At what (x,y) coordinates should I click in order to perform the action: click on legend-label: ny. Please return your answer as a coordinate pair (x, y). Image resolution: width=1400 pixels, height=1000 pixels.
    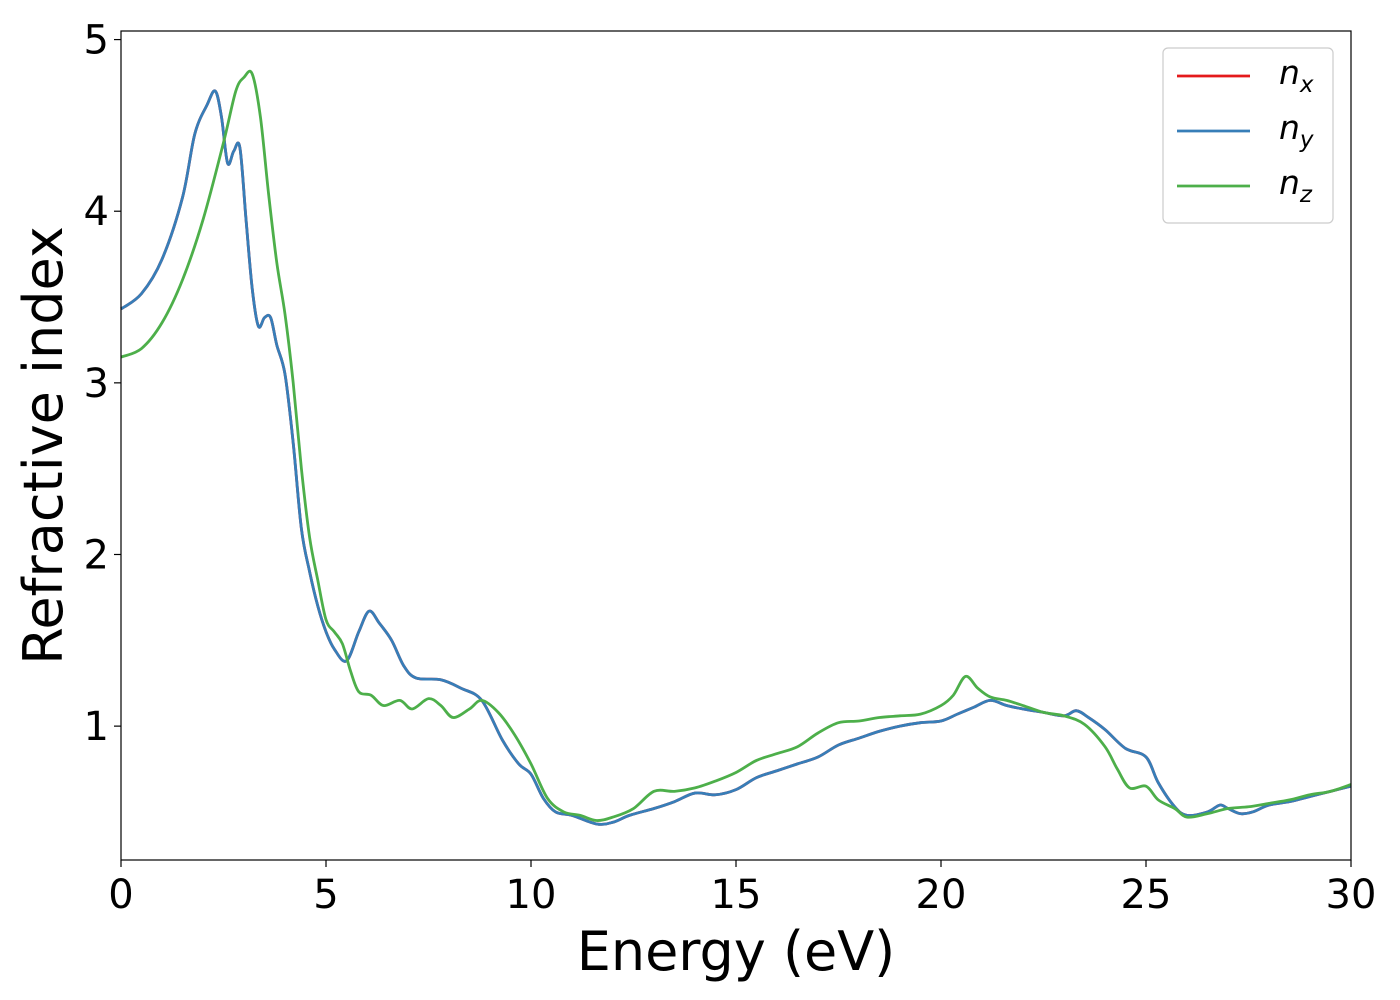
    Looking at the image, I should click on (1296, 130).